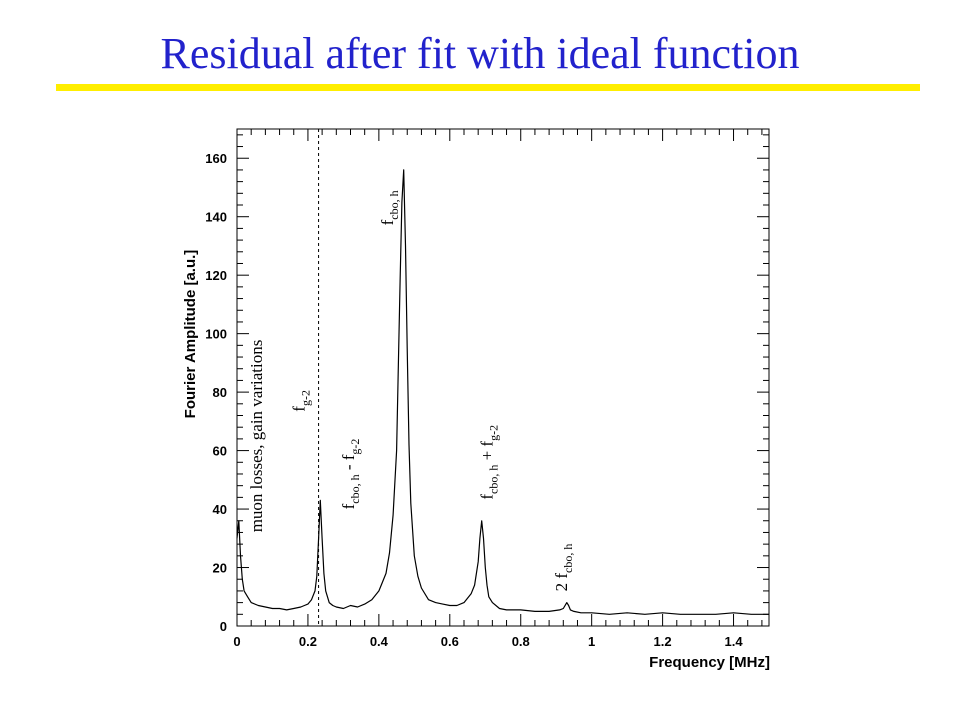  What do you see at coordinates (220, 451) in the screenshot?
I see `y-tick-label: 60` at bounding box center [220, 451].